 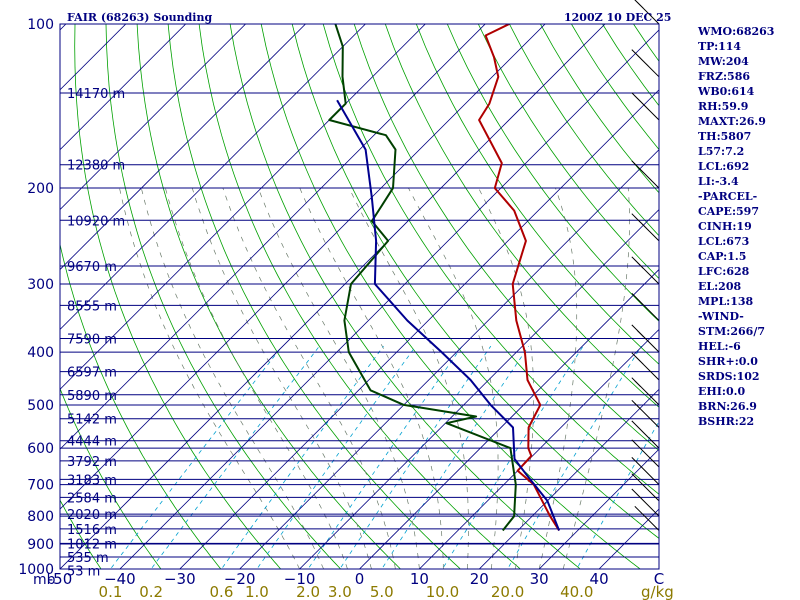 I want to click on chart-title: FAIR (68263) Sounding, so click(x=139, y=17).